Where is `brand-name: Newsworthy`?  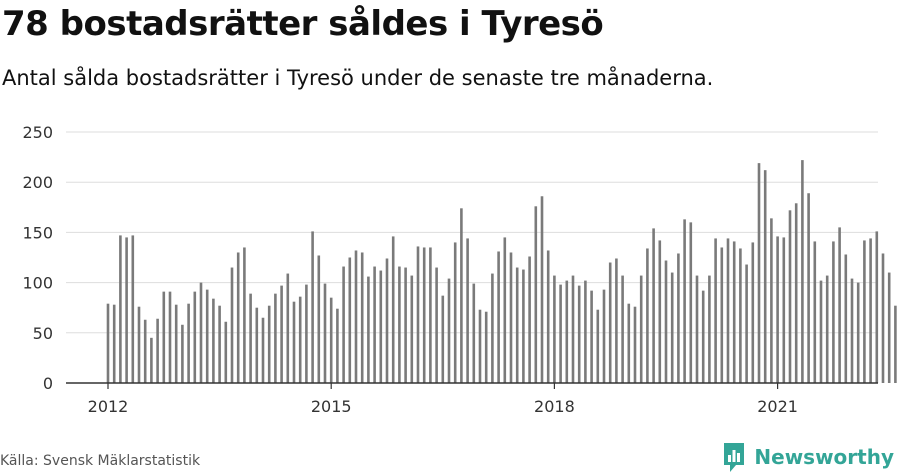 brand-name: Newsworthy is located at coordinates (824, 457).